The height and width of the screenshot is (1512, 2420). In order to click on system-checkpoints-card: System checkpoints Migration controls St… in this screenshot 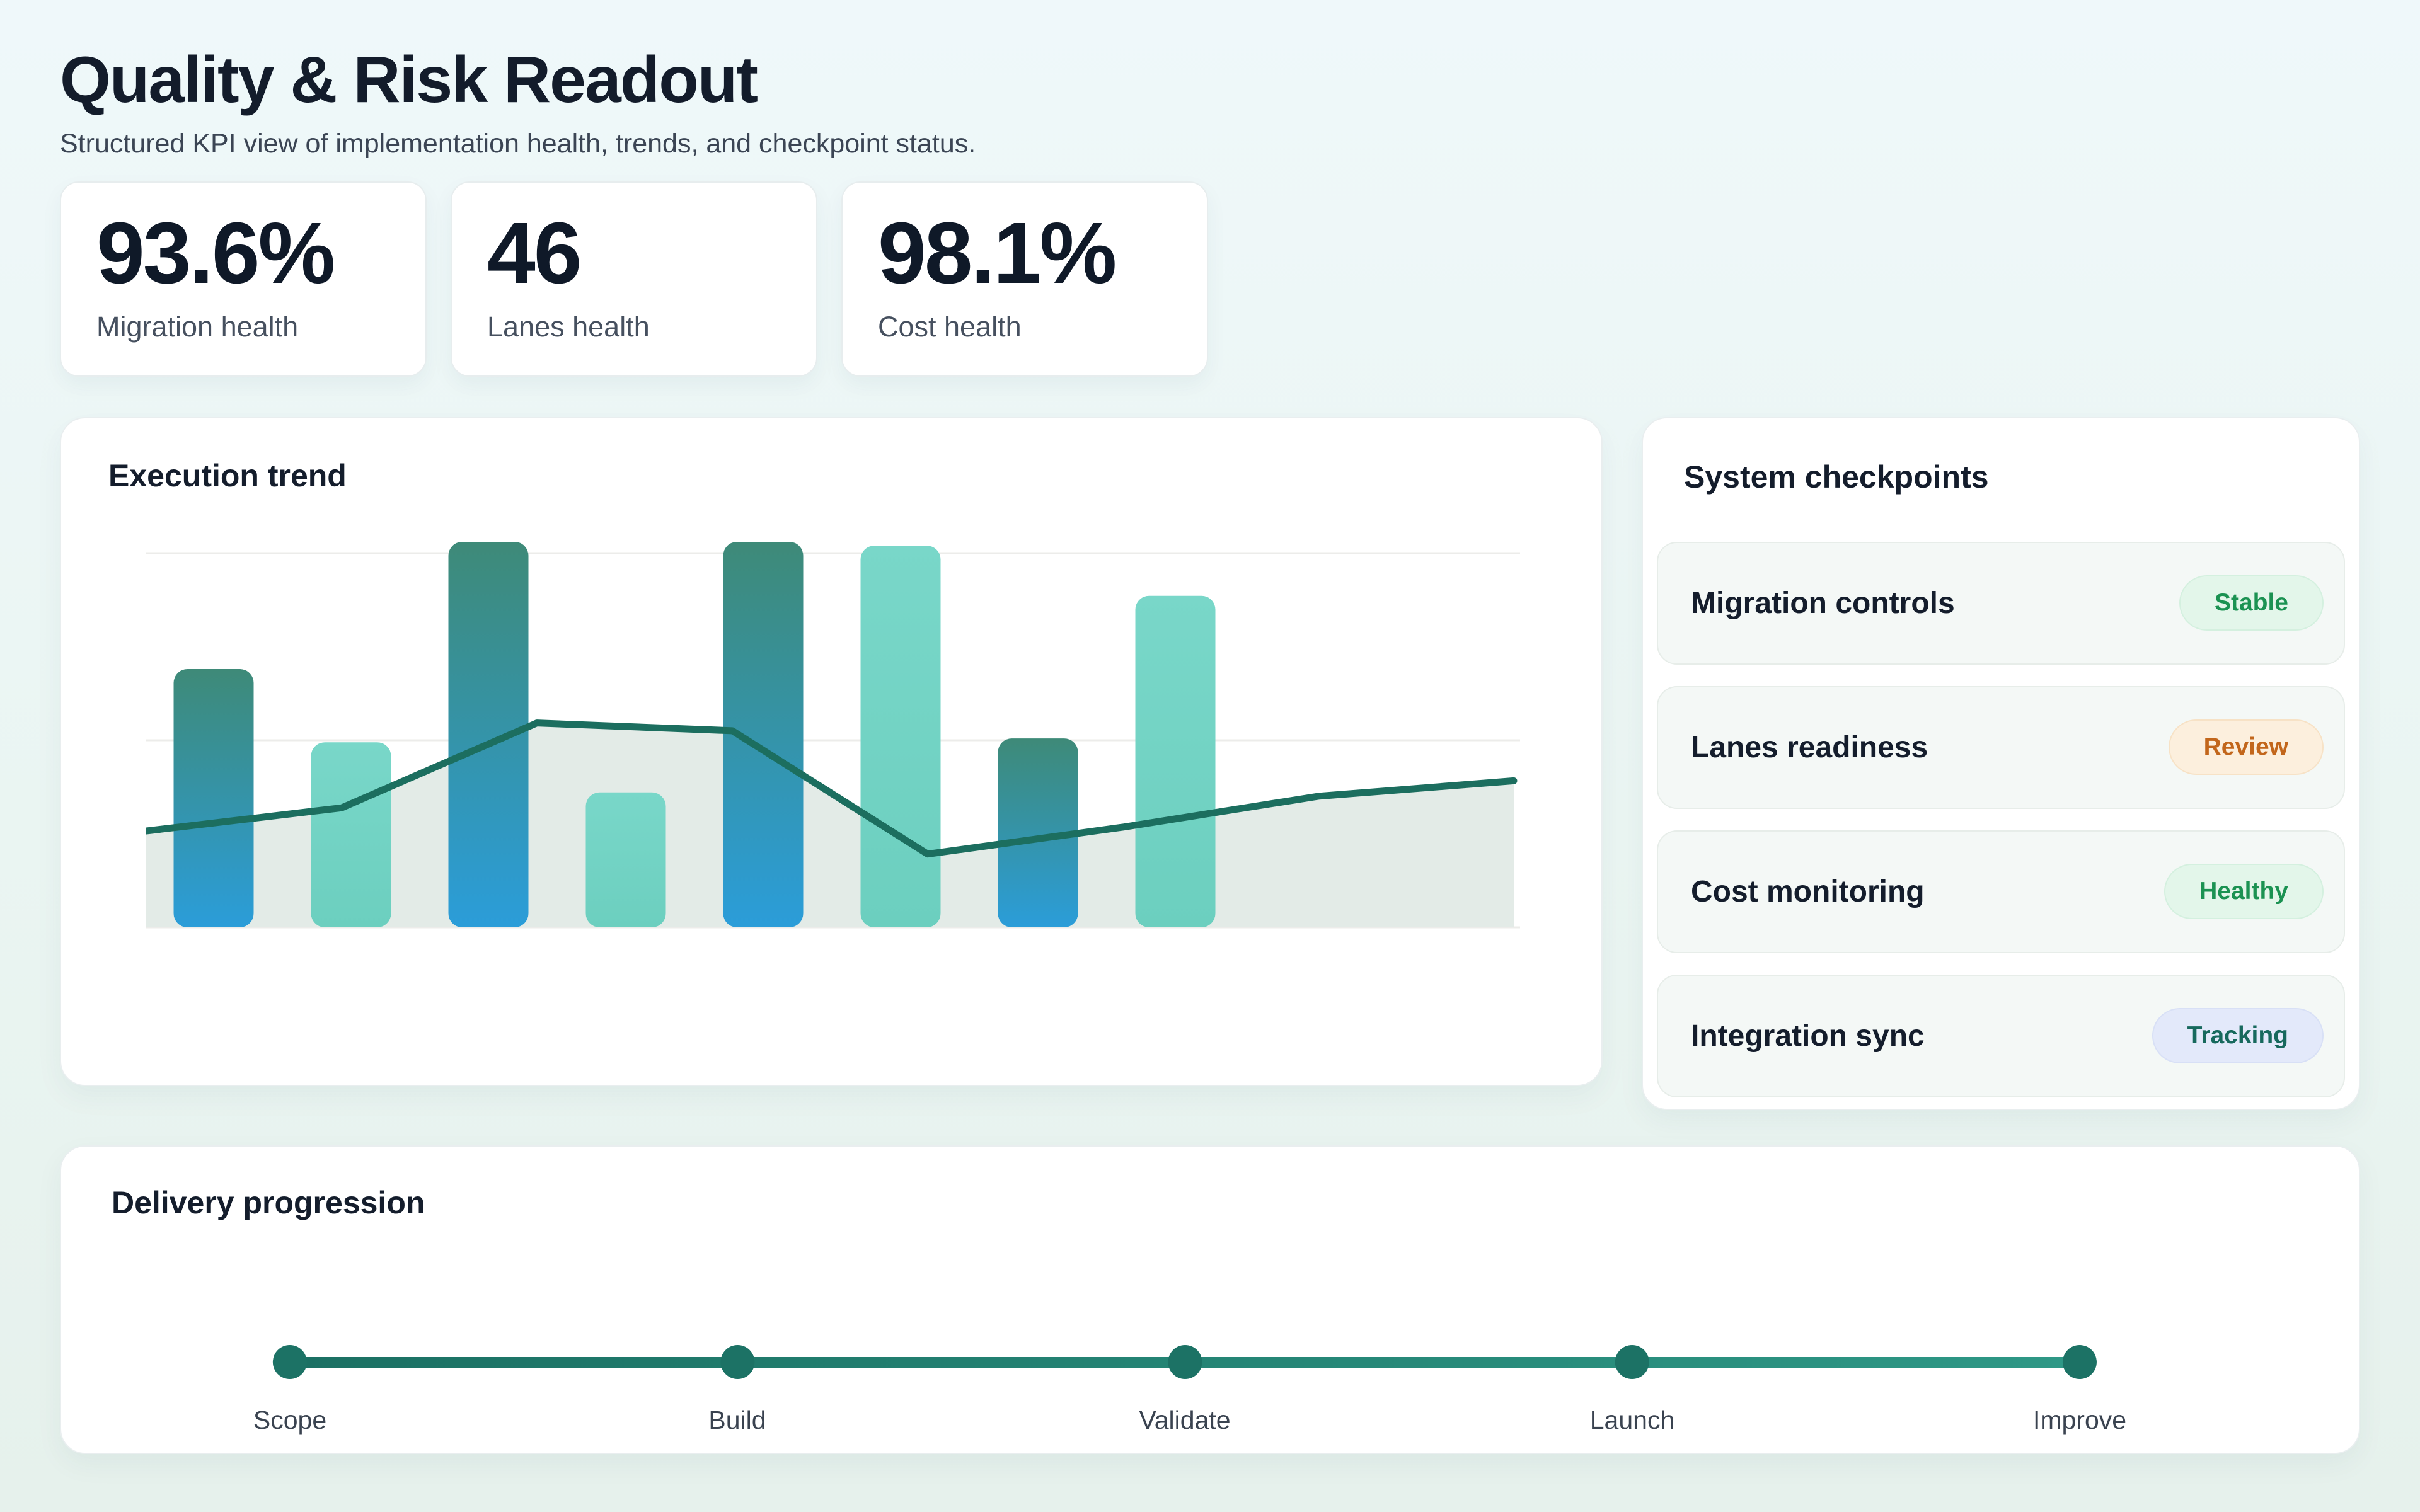, I will do `click(2001, 763)`.